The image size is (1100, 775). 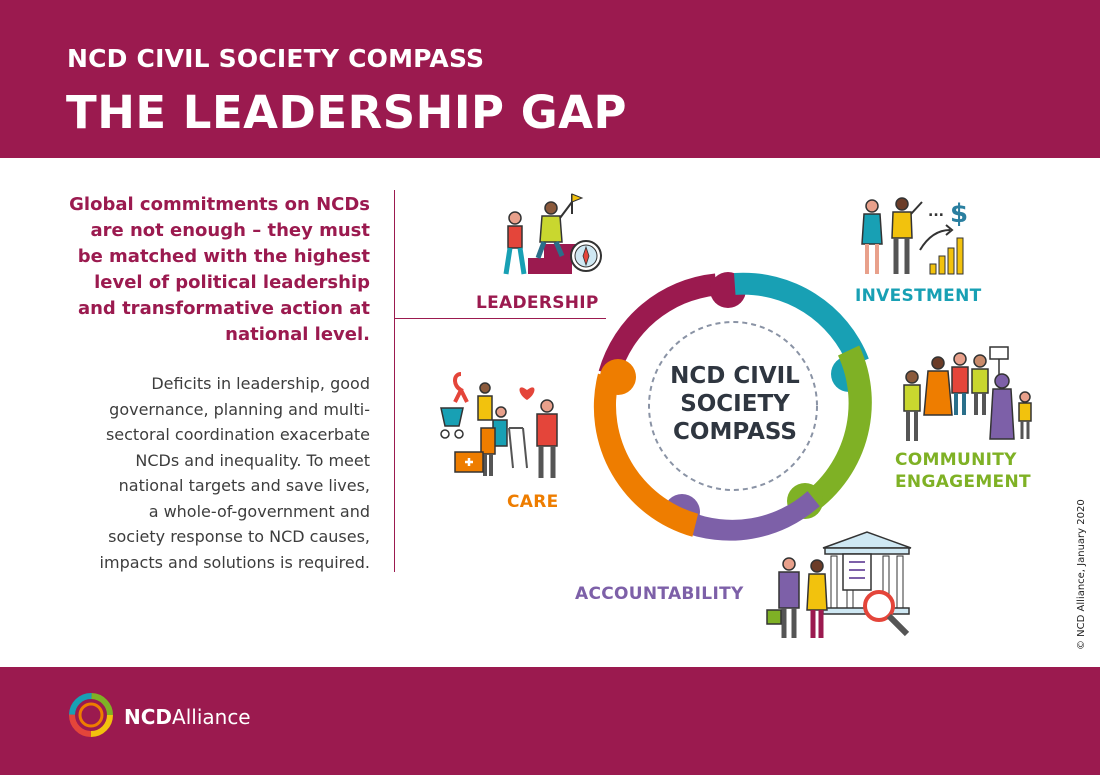 I want to click on community-illustration, so click(x=967, y=393).